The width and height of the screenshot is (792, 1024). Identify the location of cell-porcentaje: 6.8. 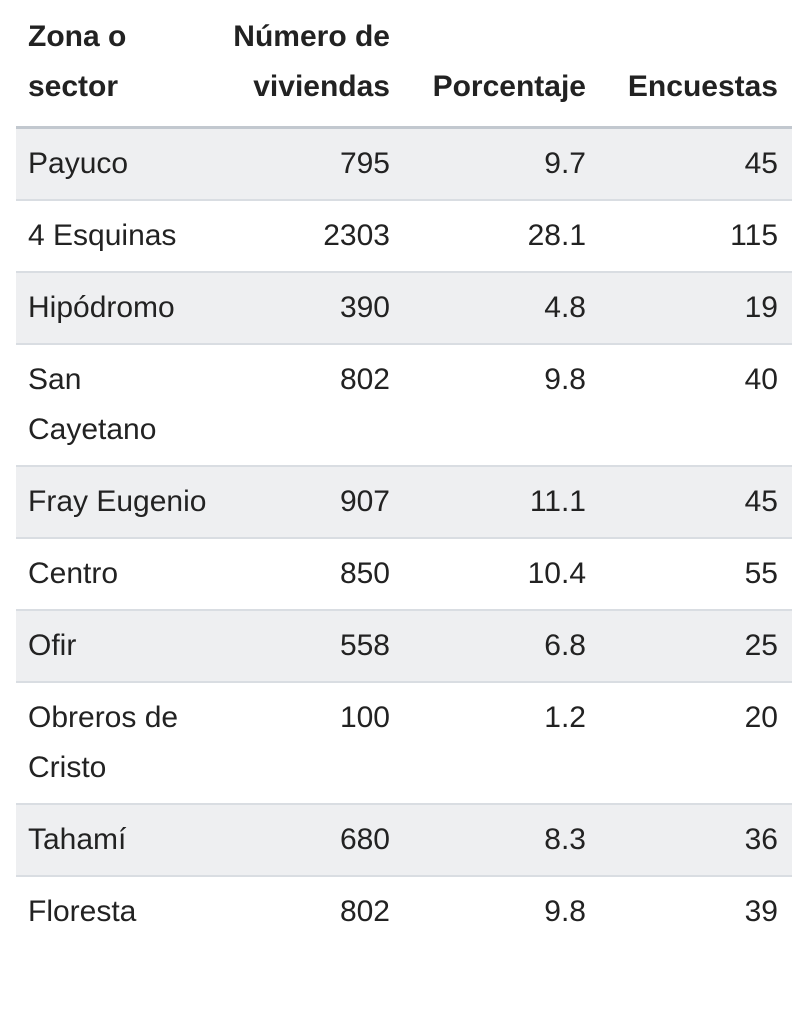
(488, 645).